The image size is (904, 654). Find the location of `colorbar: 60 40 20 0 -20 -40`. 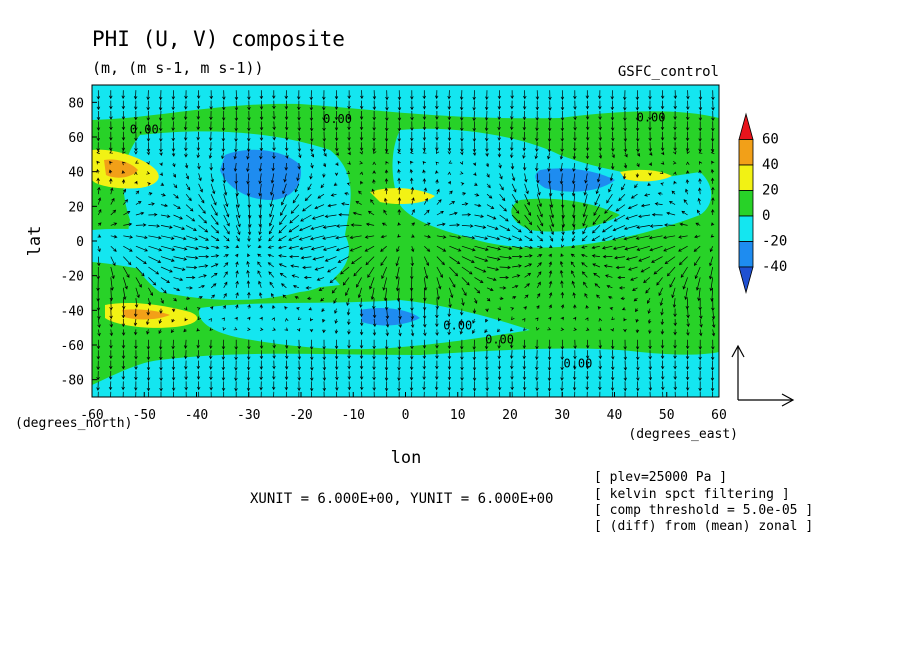

colorbar: 60 40 20 0 -20 -40 is located at coordinates (762, 203).